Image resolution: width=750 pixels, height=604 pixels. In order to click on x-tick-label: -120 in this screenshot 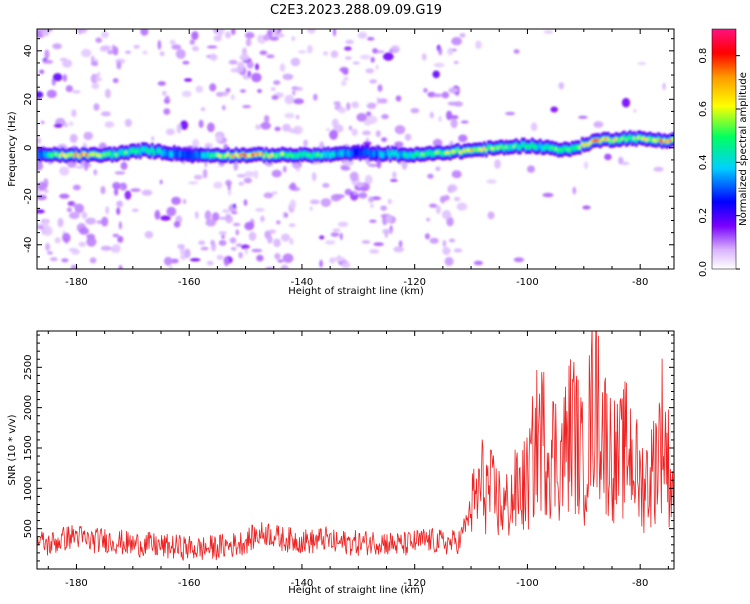, I will do `click(414, 583)`.